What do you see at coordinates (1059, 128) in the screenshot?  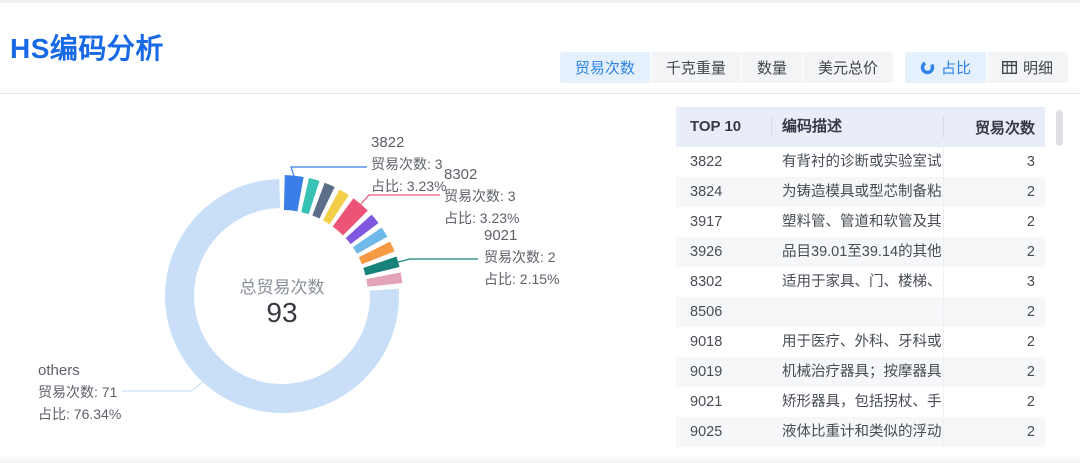 I see `scrollbar-thumb` at bounding box center [1059, 128].